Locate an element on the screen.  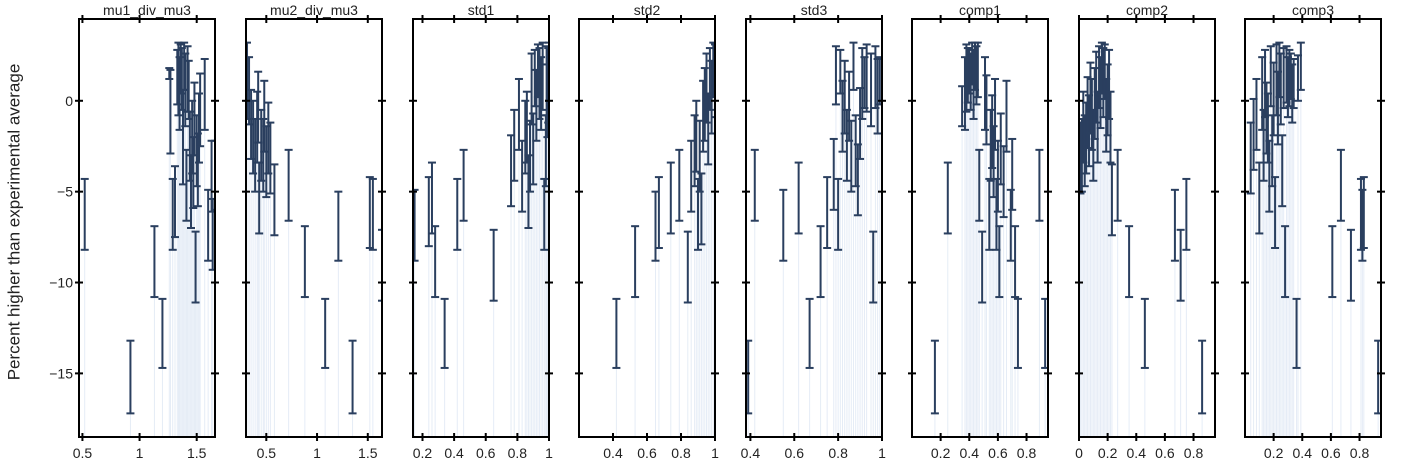
subplot-title: comp2 is located at coordinates (1147, 10).